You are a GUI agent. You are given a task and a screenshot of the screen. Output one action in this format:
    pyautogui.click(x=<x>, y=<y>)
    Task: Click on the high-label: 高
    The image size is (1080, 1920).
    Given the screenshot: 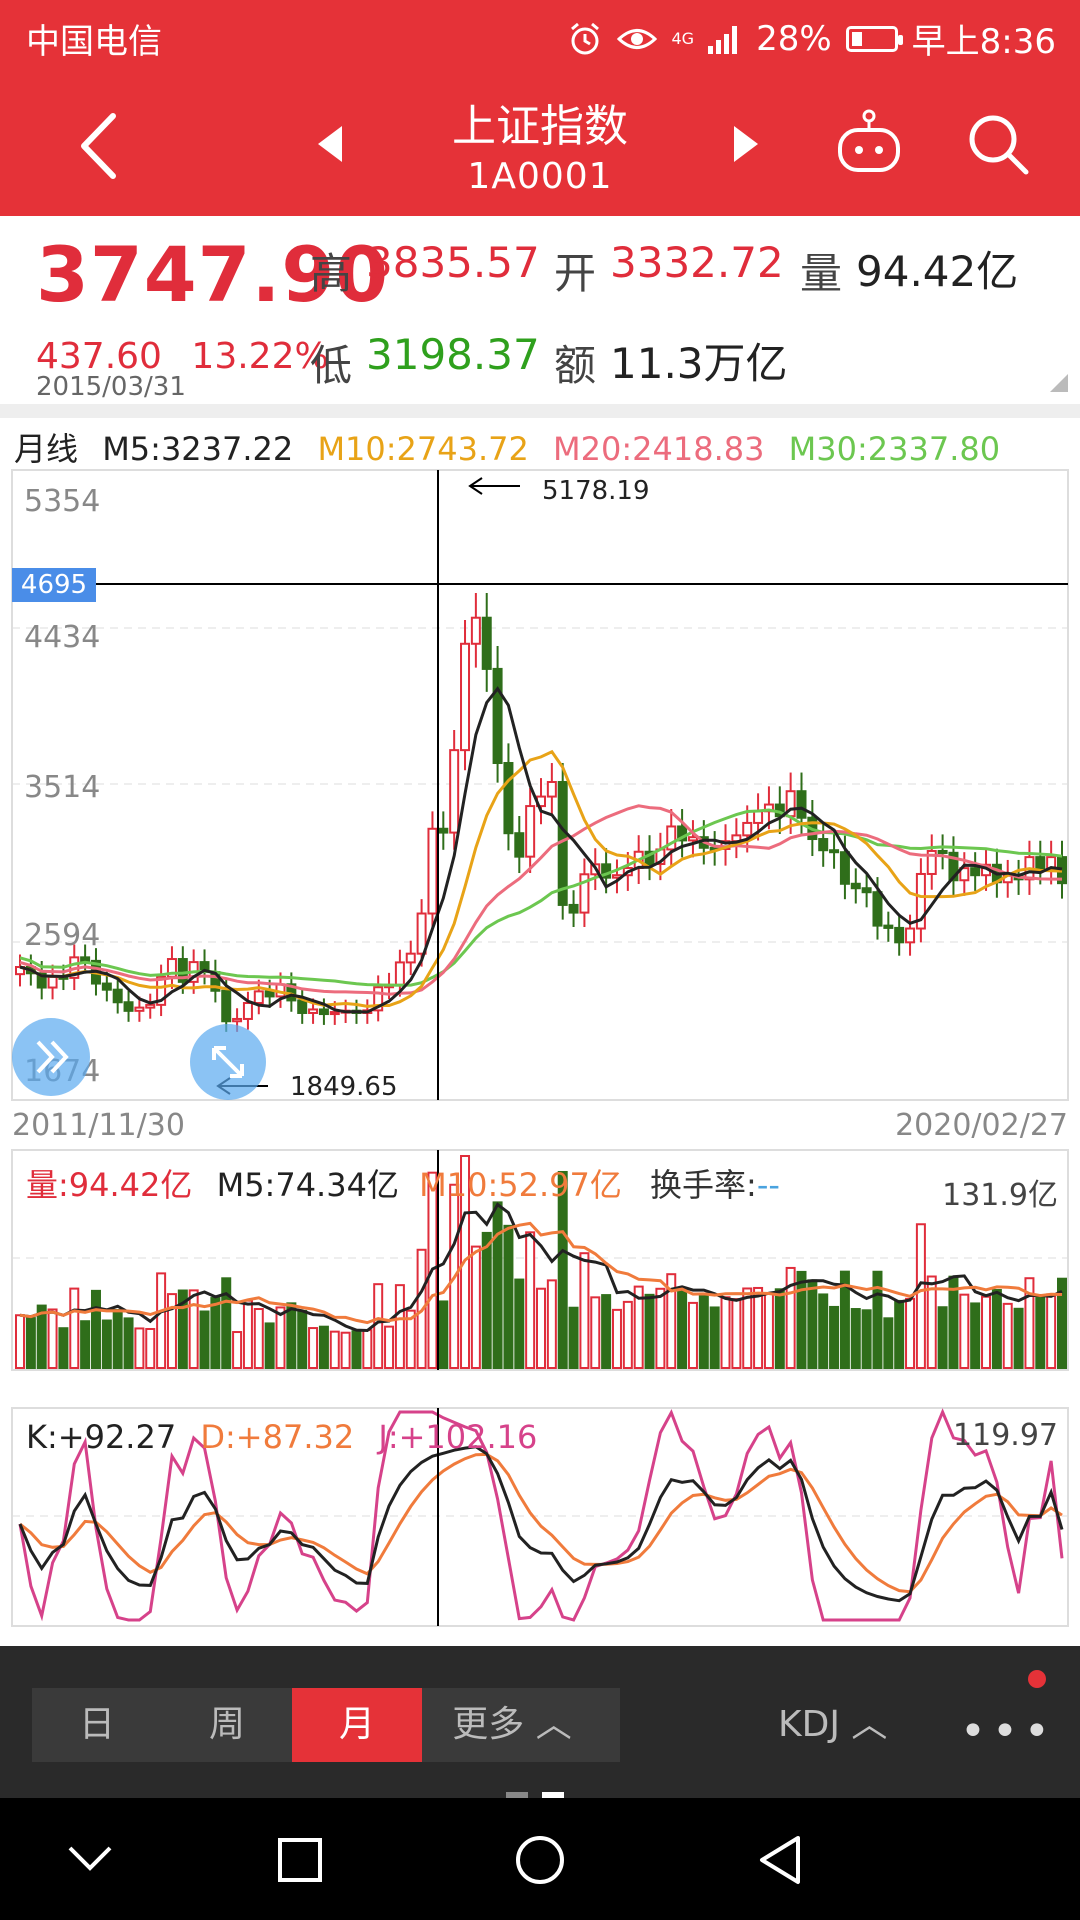 What is the action you would take?
    pyautogui.click(x=331, y=273)
    